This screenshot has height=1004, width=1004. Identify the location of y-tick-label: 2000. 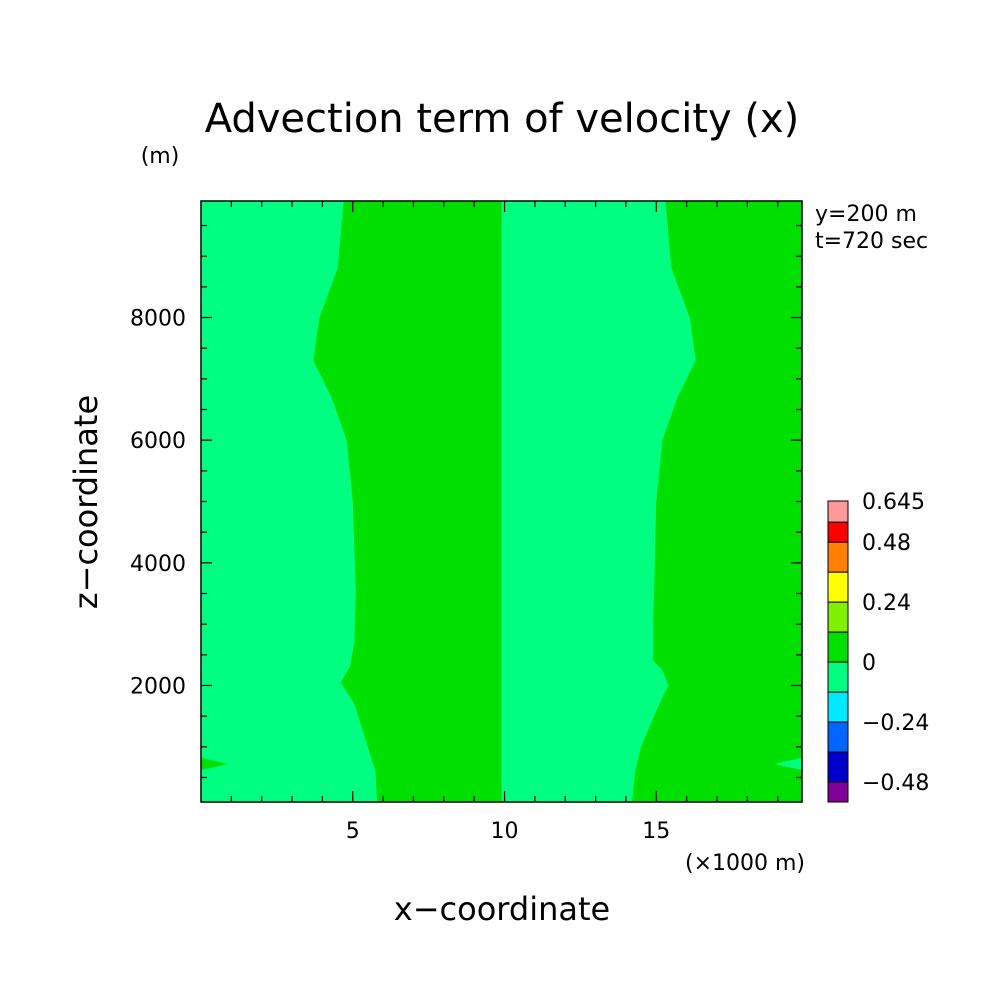
(158, 686).